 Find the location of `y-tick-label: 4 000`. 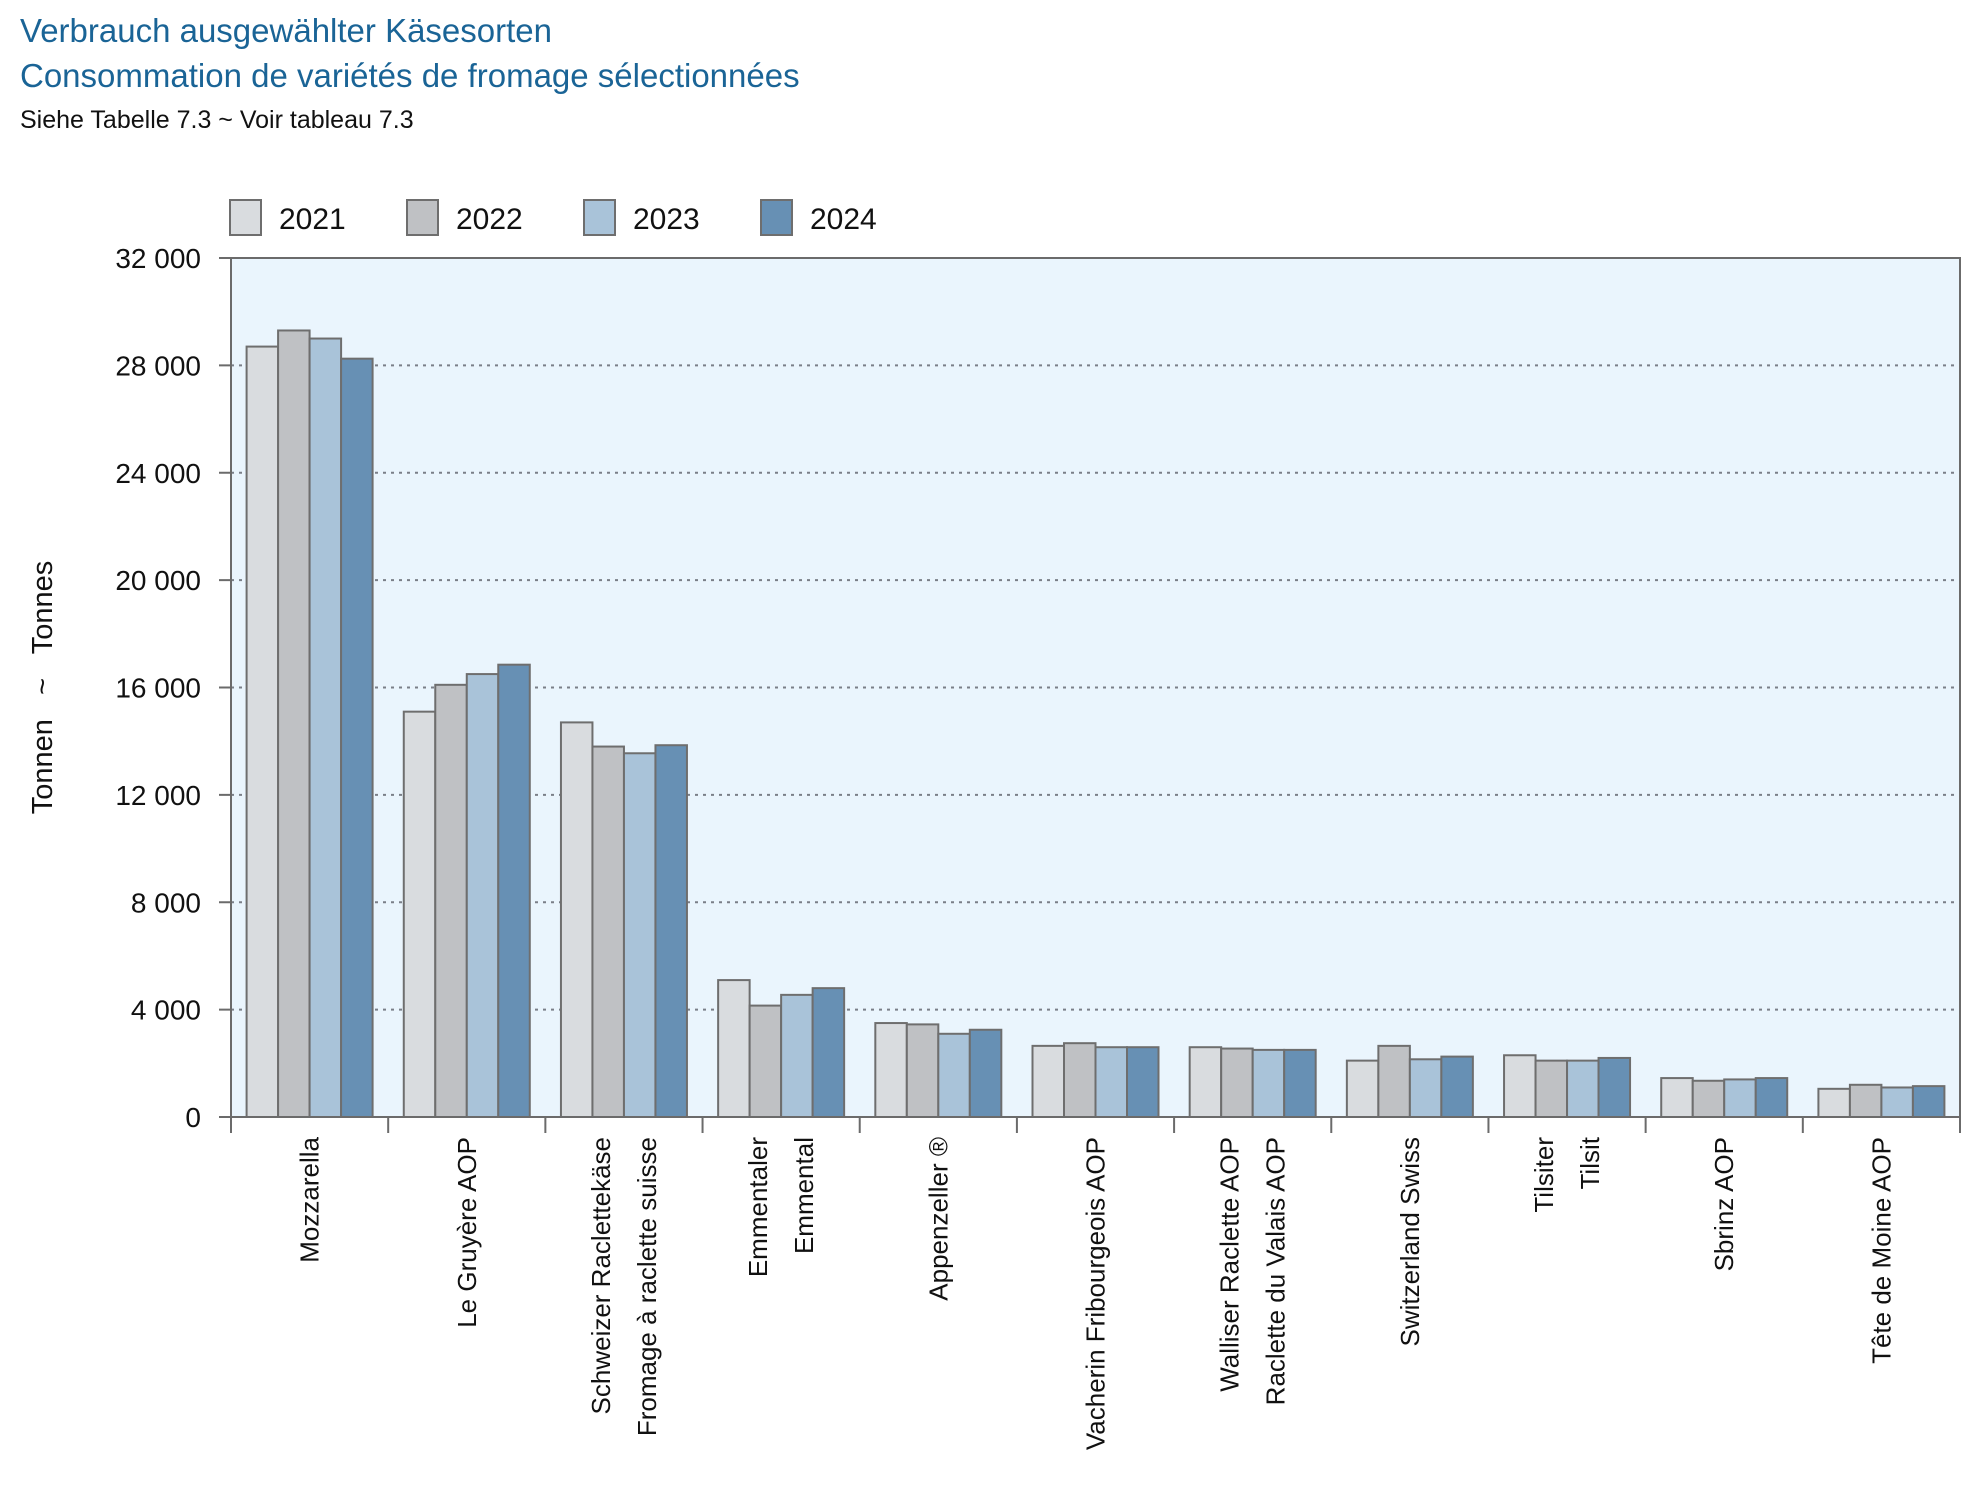

y-tick-label: 4 000 is located at coordinates (166, 1010).